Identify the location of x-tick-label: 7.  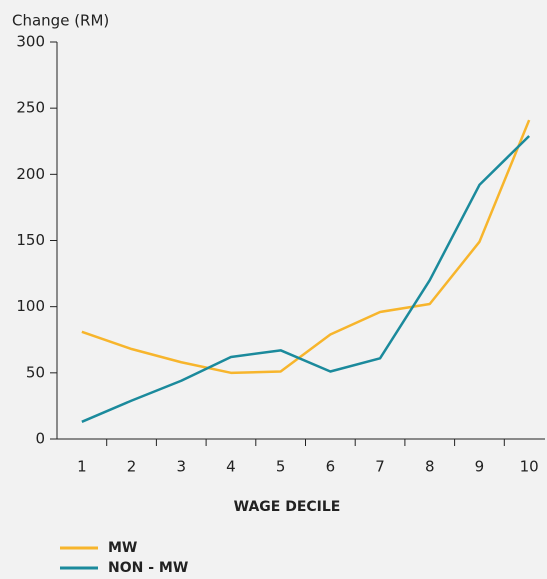
(380, 467).